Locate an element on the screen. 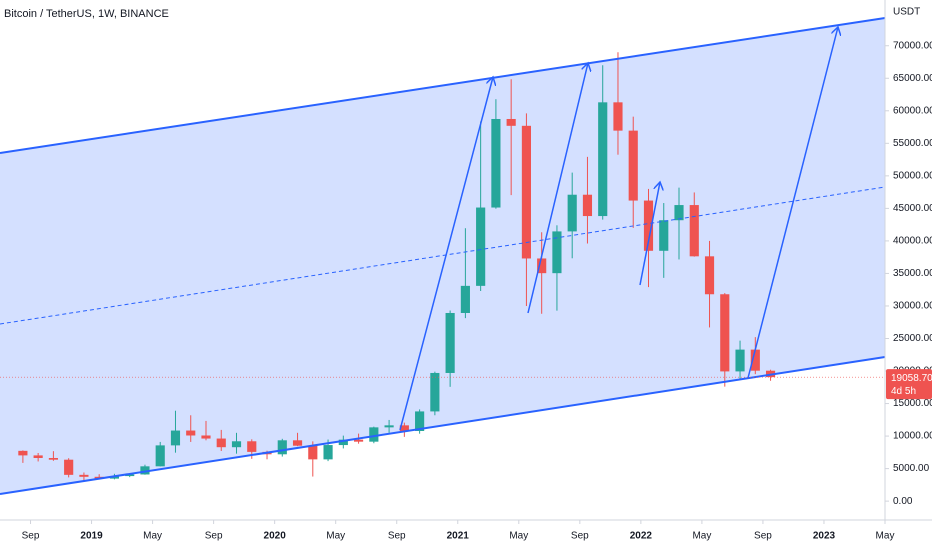  y-axis-label: USDT is located at coordinates (906, 12).